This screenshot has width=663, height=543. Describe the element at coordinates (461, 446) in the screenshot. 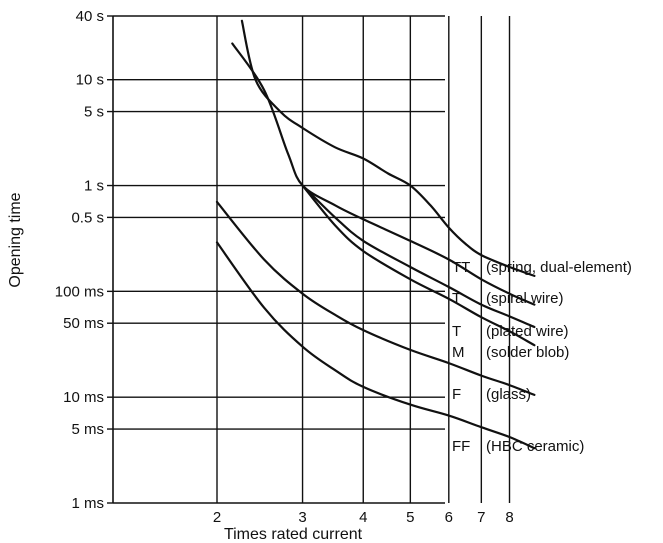

I see `series-label-name: FF` at that location.